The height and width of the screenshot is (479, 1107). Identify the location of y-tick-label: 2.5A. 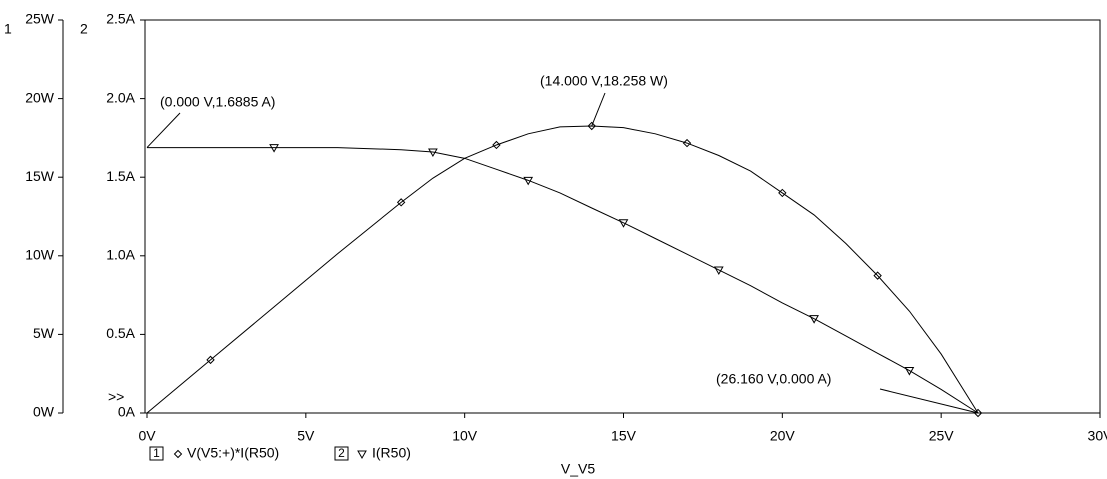
(120, 19).